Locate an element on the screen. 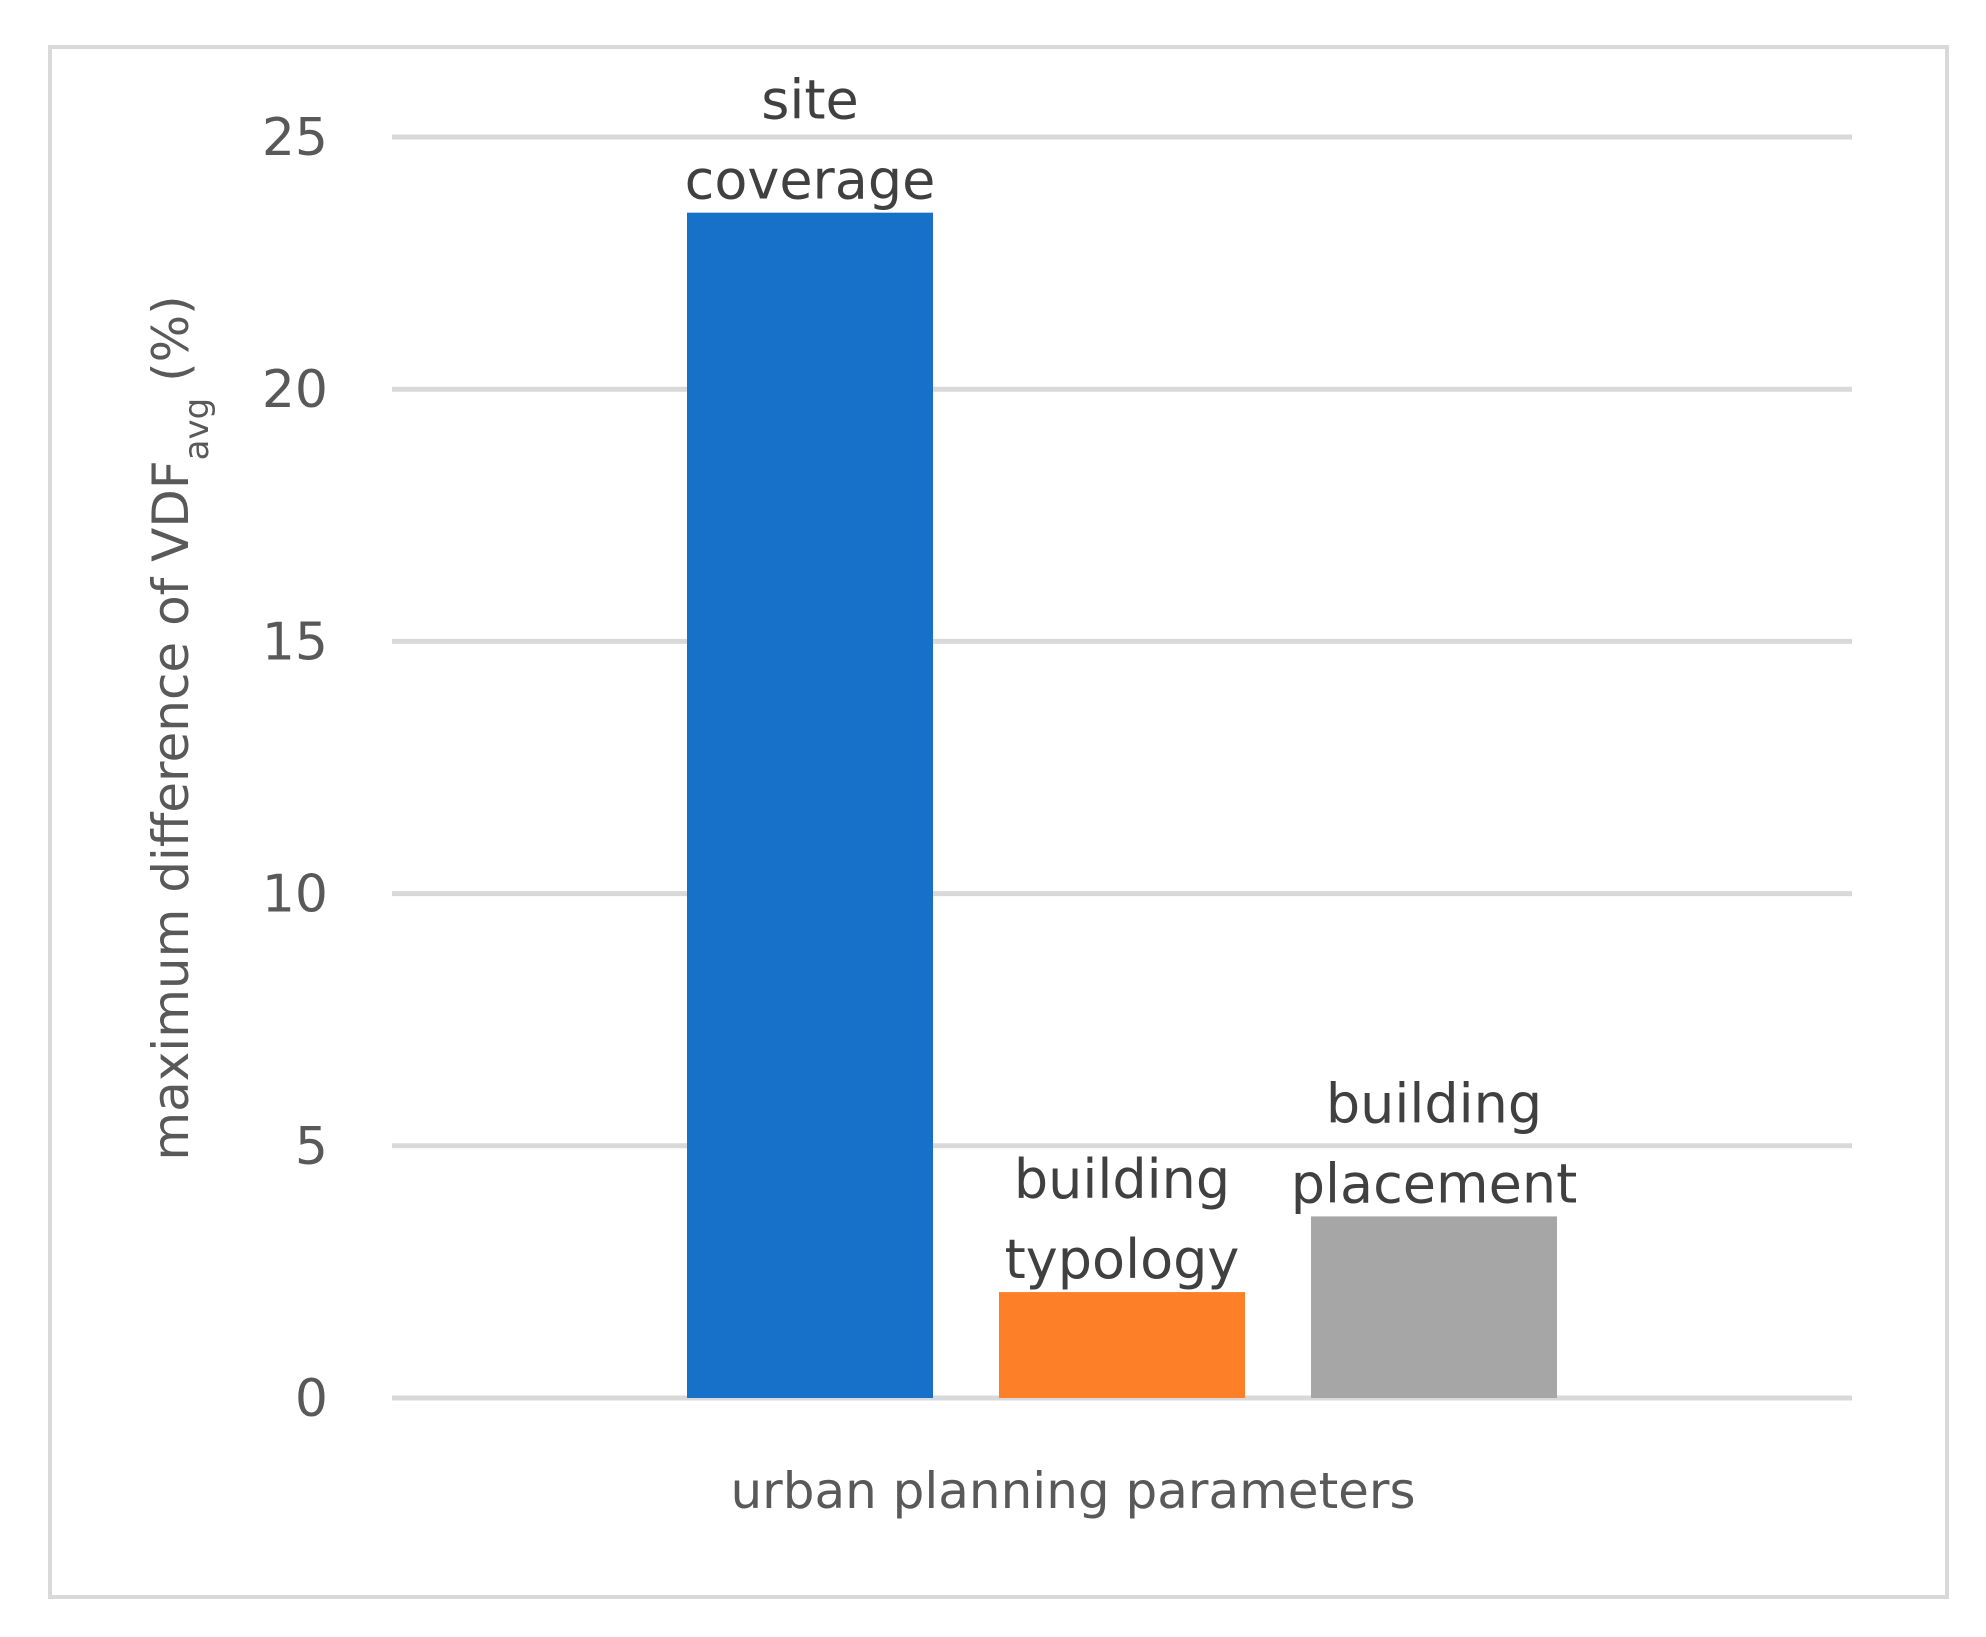  data-label-line: site is located at coordinates (810, 100).